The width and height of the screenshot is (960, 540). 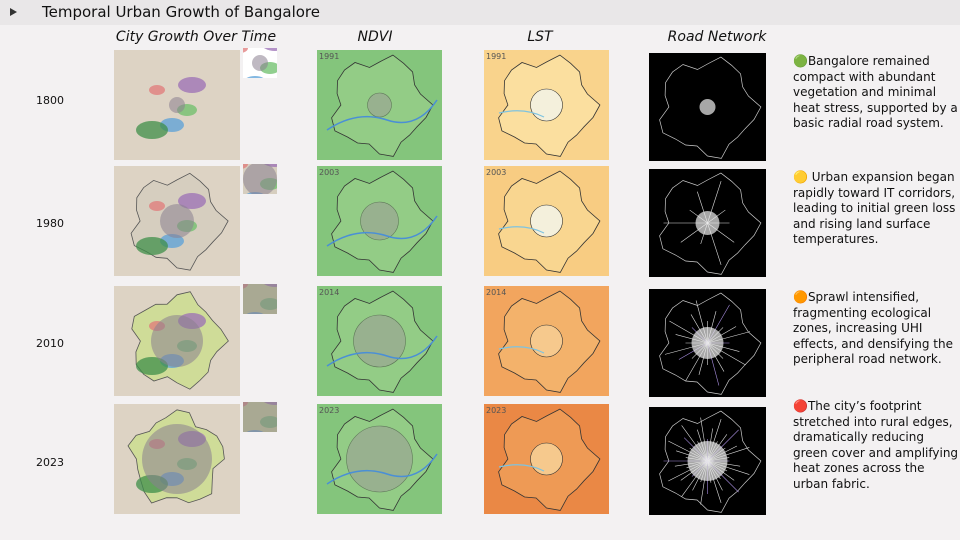 What do you see at coordinates (379, 341) in the screenshot?
I see `ndvi-map: 2014` at bounding box center [379, 341].